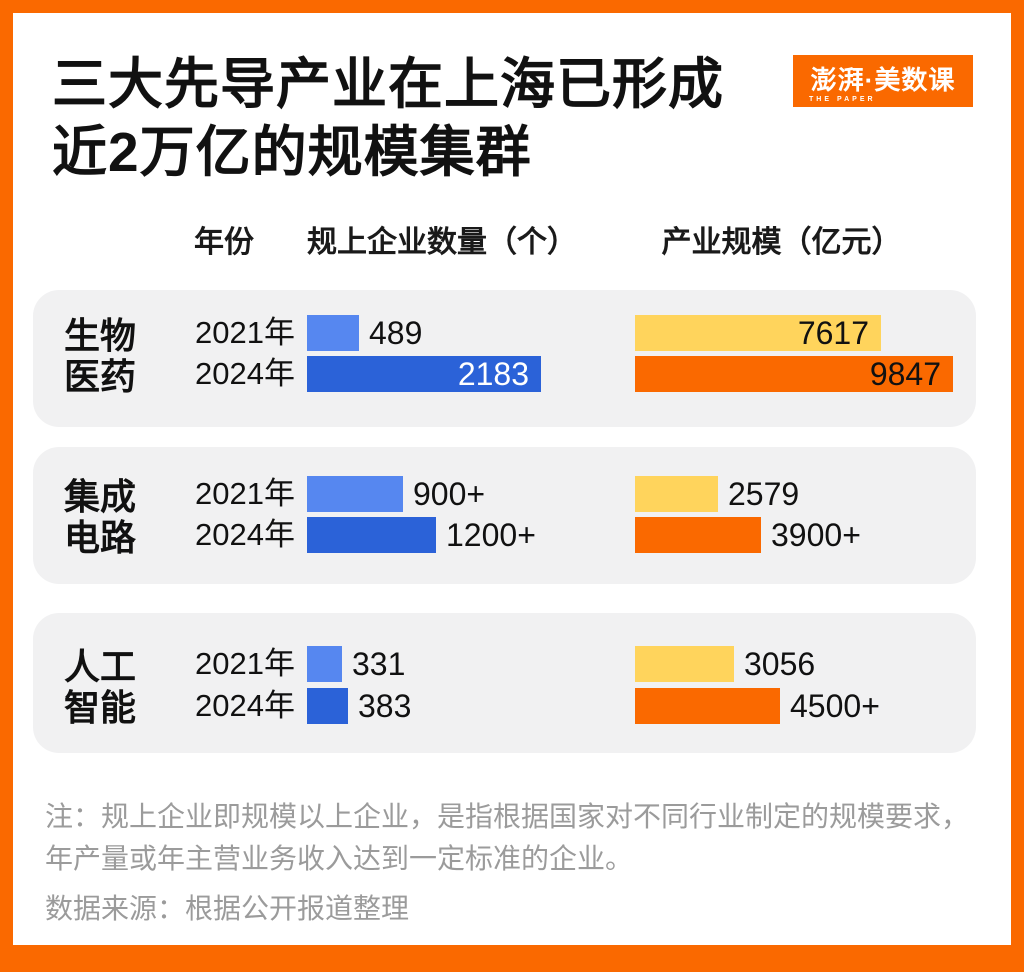 The width and height of the screenshot is (1024, 972). I want to click on industry-card-1: 生物 医药 2021年 489 7617 2024年 2183 9847, so click(504, 358).